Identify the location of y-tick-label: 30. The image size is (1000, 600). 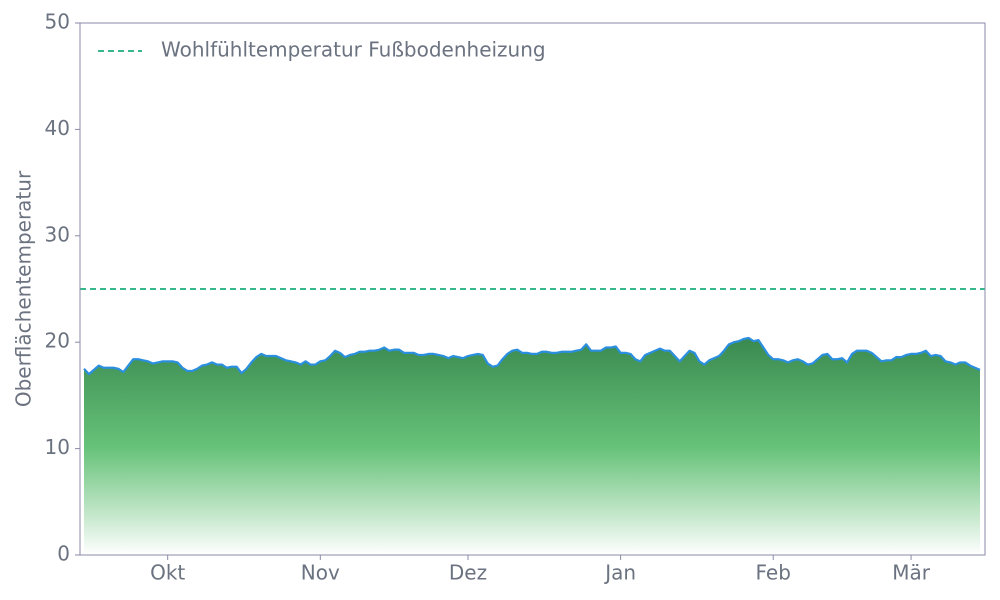
(57, 234).